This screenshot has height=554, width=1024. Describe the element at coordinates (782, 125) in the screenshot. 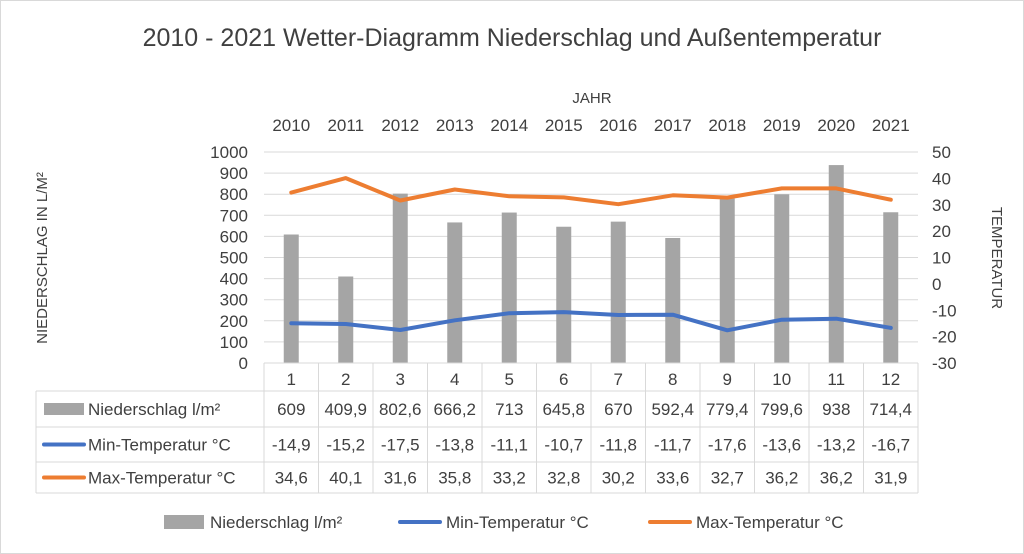

I see `year-label: 2019` at that location.